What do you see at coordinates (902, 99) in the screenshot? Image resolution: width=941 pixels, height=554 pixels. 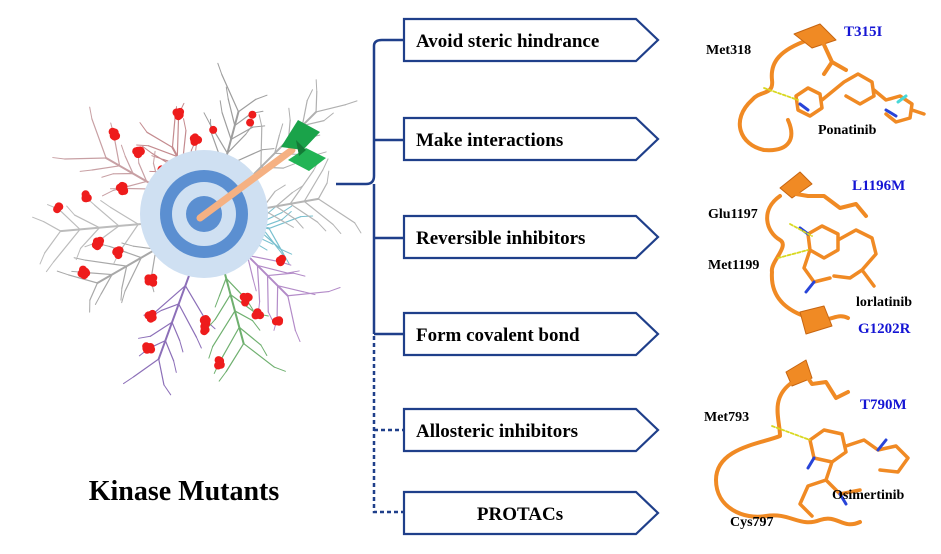 I see `ponatinib-fluorine` at bounding box center [902, 99].